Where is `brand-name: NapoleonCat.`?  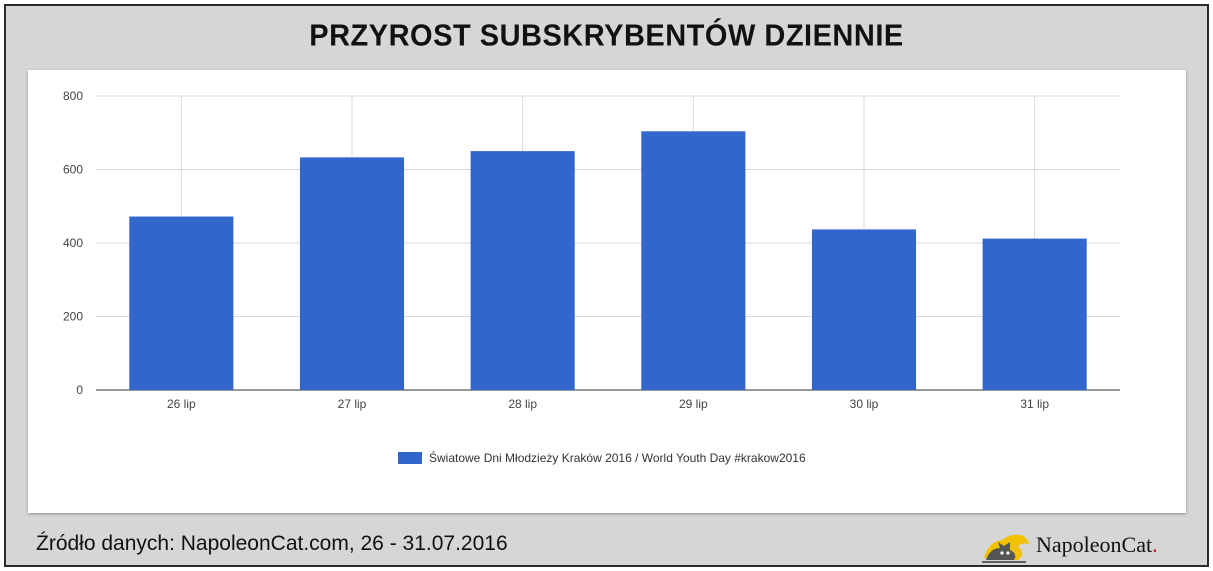
brand-name: NapoleonCat. is located at coordinates (1097, 545).